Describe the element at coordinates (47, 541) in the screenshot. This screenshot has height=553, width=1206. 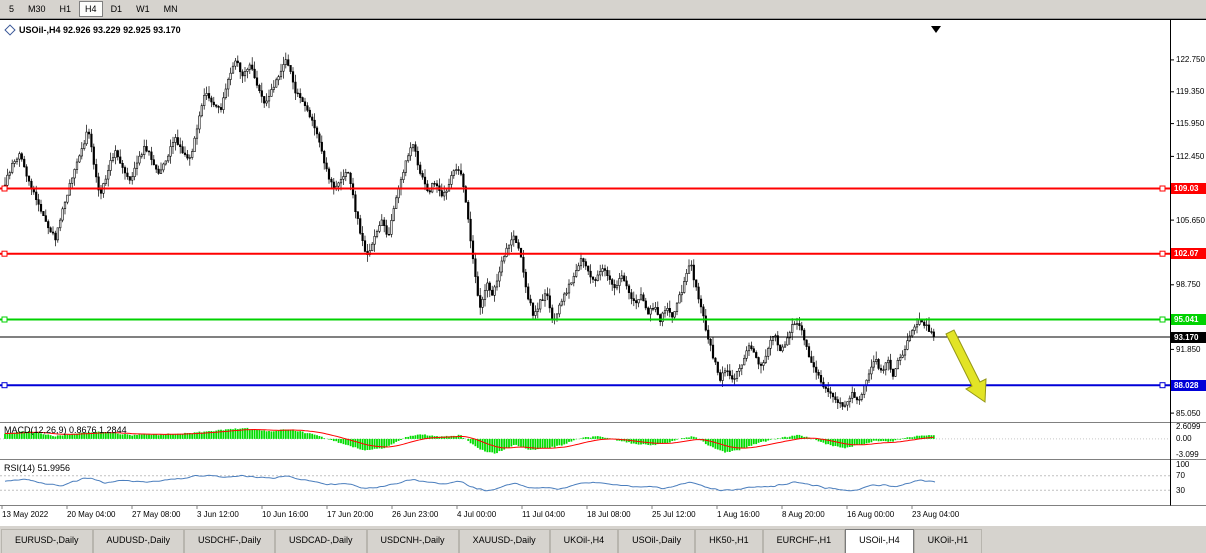
I see `chart-tab-eurusd-daily: EURUSD-,Daily` at that location.